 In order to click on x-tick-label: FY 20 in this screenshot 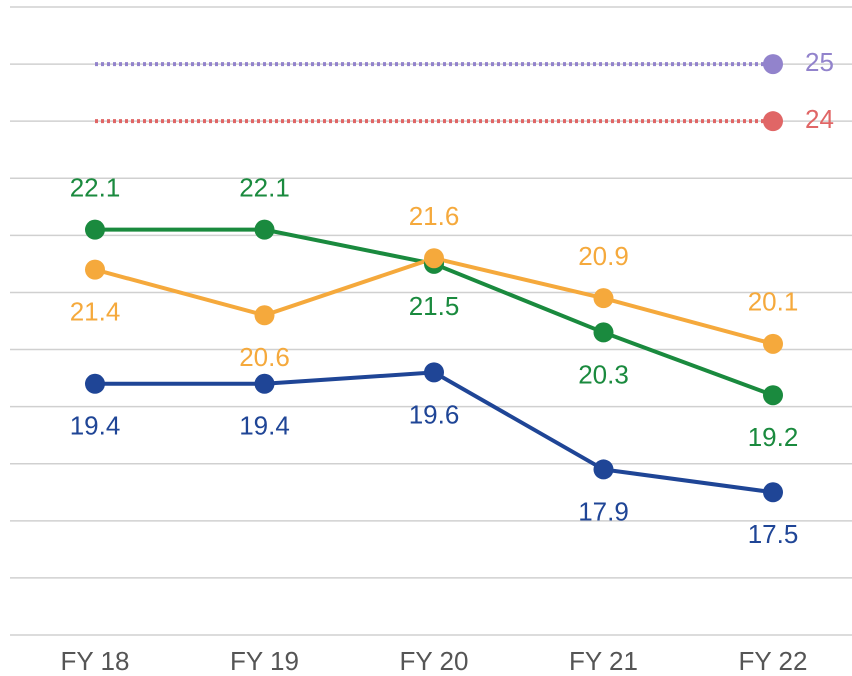, I will do `click(434, 661)`.